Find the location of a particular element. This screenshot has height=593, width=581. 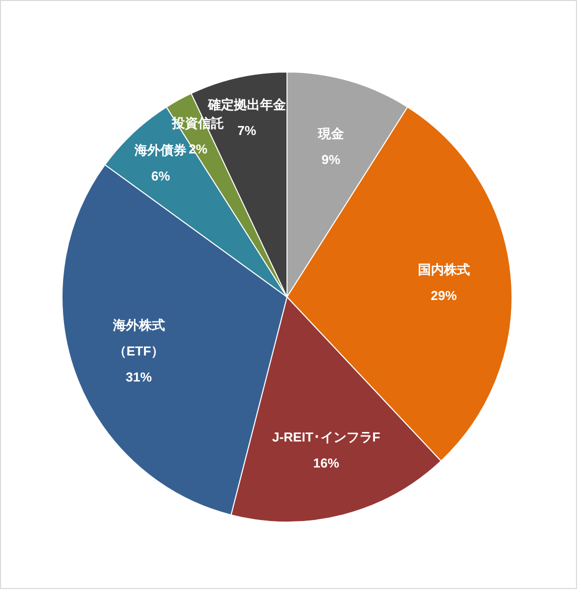

data-label: 29% is located at coordinates (444, 296).